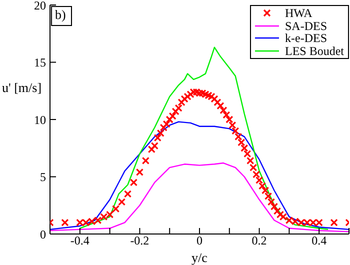 This screenshot has width=350, height=265. I want to click on x-tick-label: -0.2, so click(140, 241).